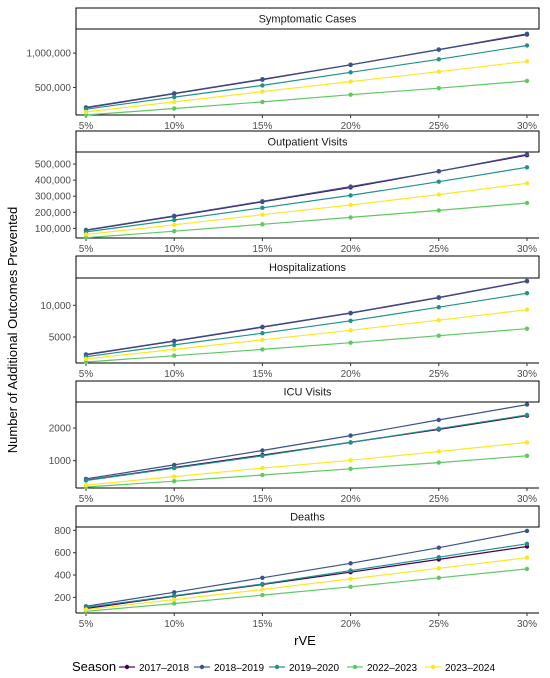 The image size is (550, 678). I want to click on y-axis-title: Number of Additional Outcomes Prevented, so click(12, 330).